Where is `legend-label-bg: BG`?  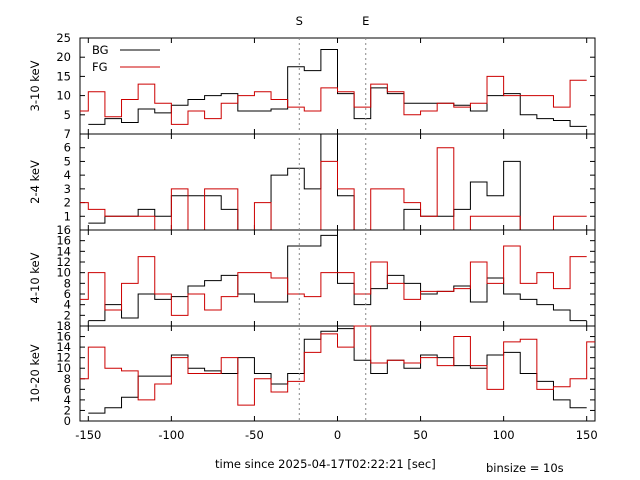
legend-label-bg: BG is located at coordinates (100, 50).